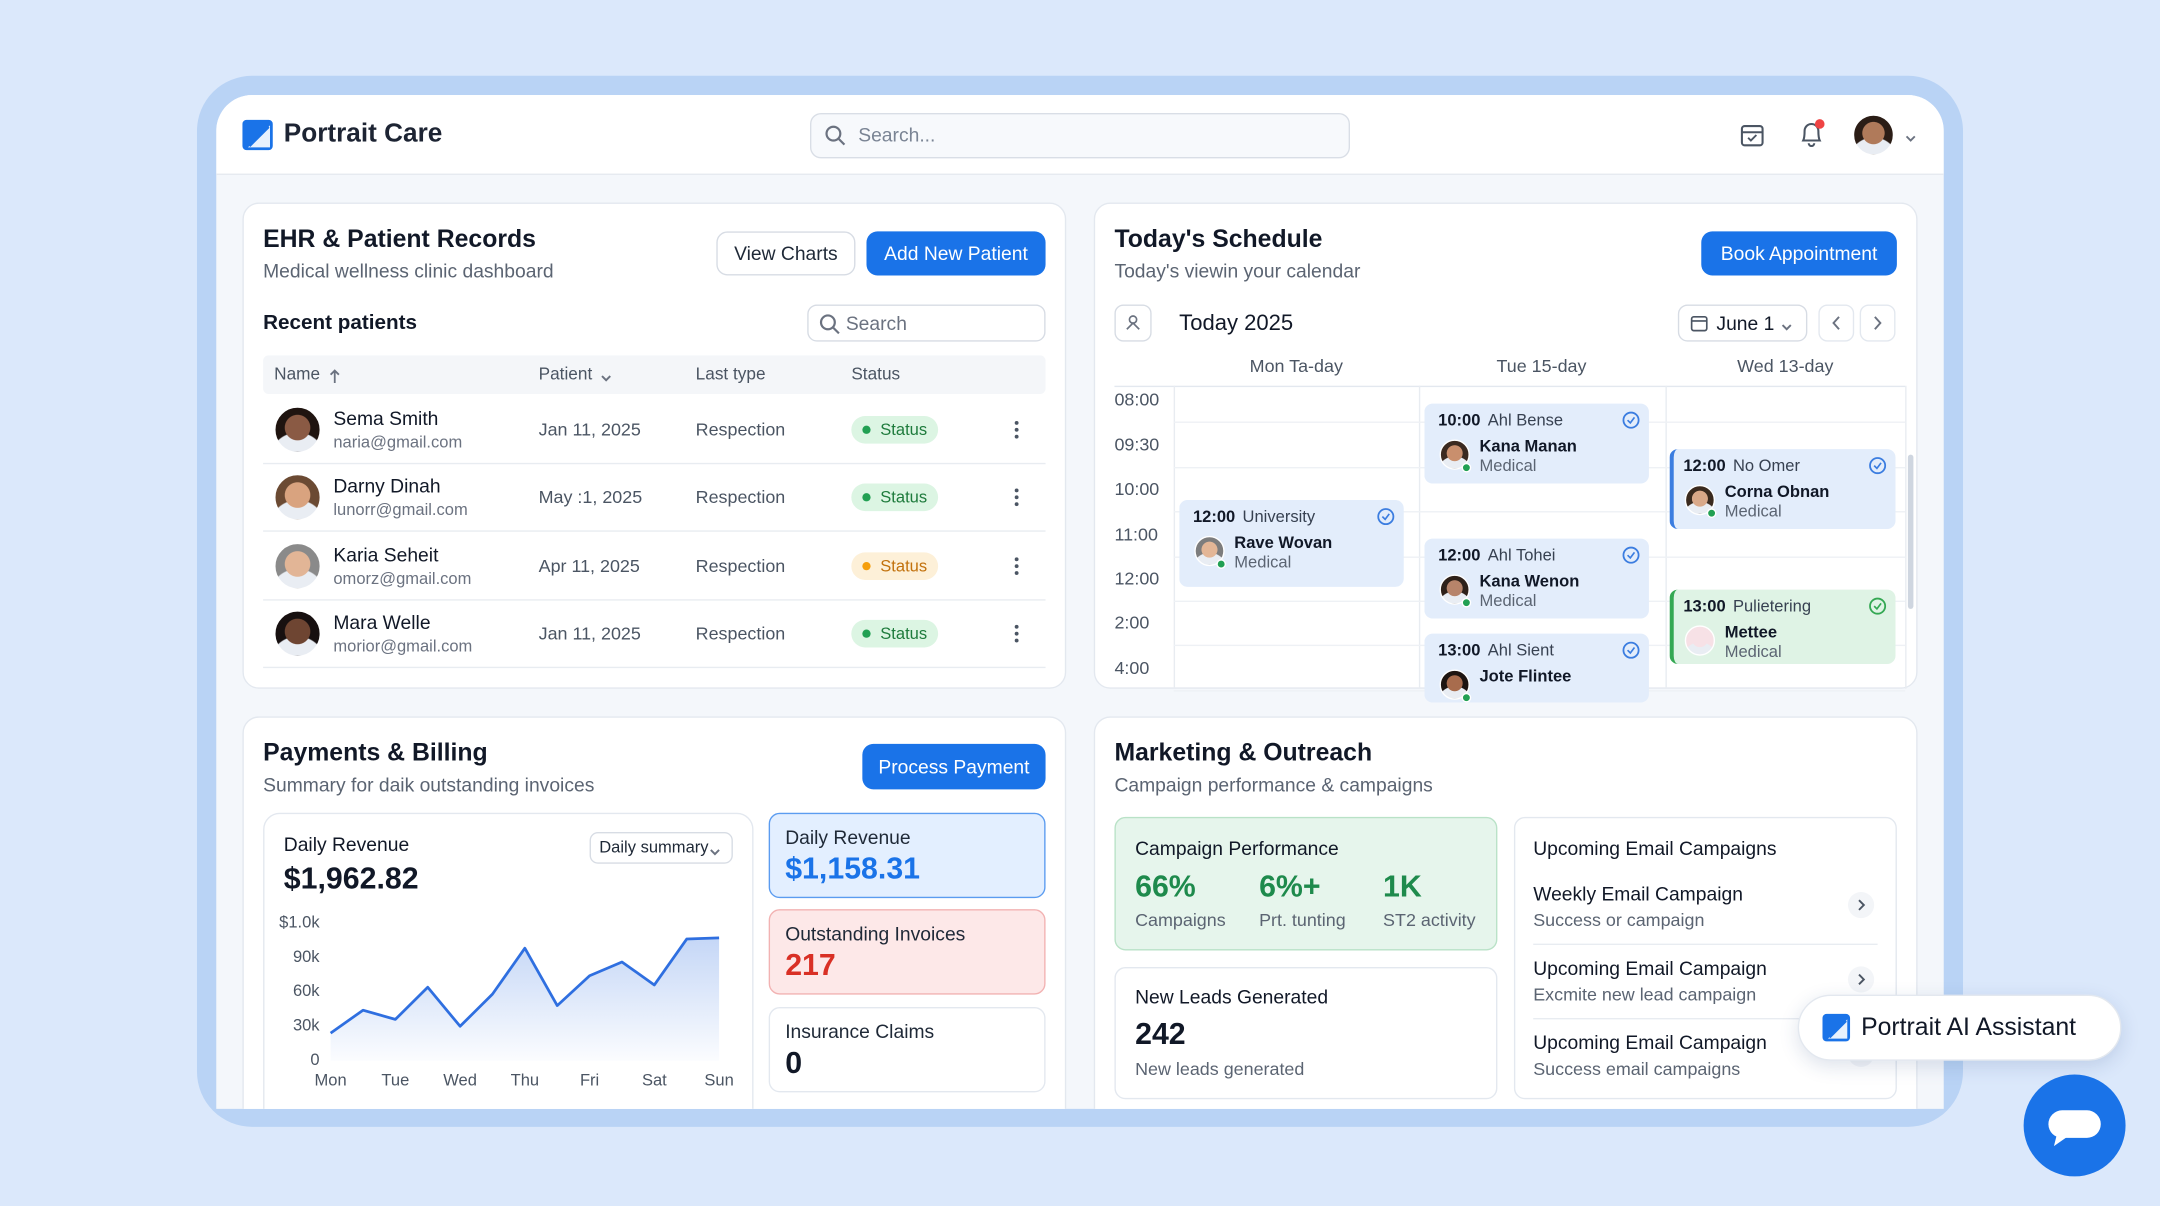 This screenshot has width=2160, height=1206. Describe the element at coordinates (1302, 920) in the screenshot. I see `metric-label: Prt. tunting` at that location.